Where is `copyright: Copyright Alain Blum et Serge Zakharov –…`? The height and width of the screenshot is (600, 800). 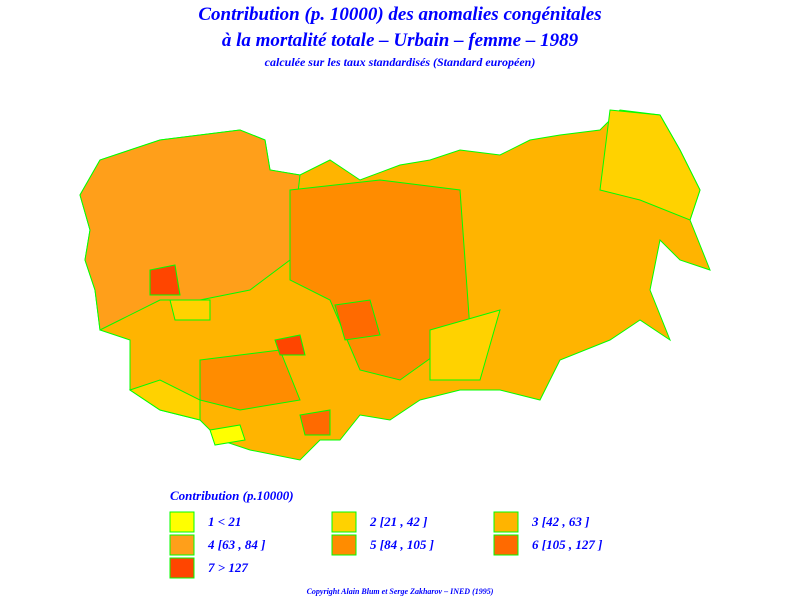 copyright: Copyright Alain Blum et Serge Zakharov –… is located at coordinates (400, 591).